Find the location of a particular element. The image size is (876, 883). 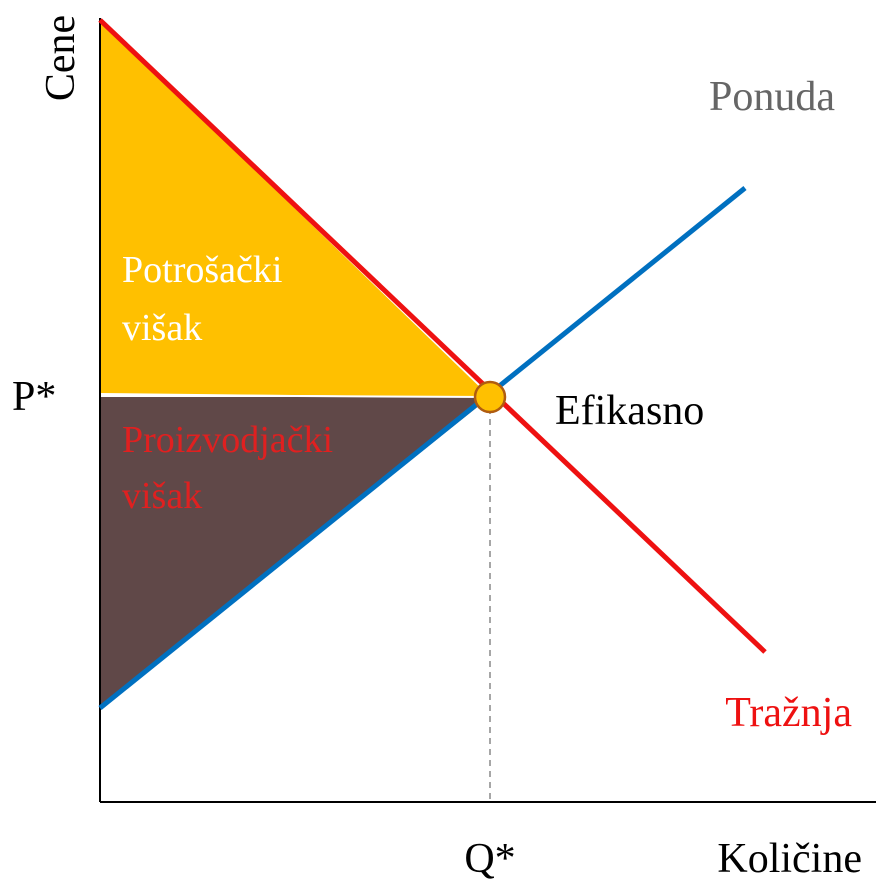

equilibrium-label: Efikasno is located at coordinates (629, 411).